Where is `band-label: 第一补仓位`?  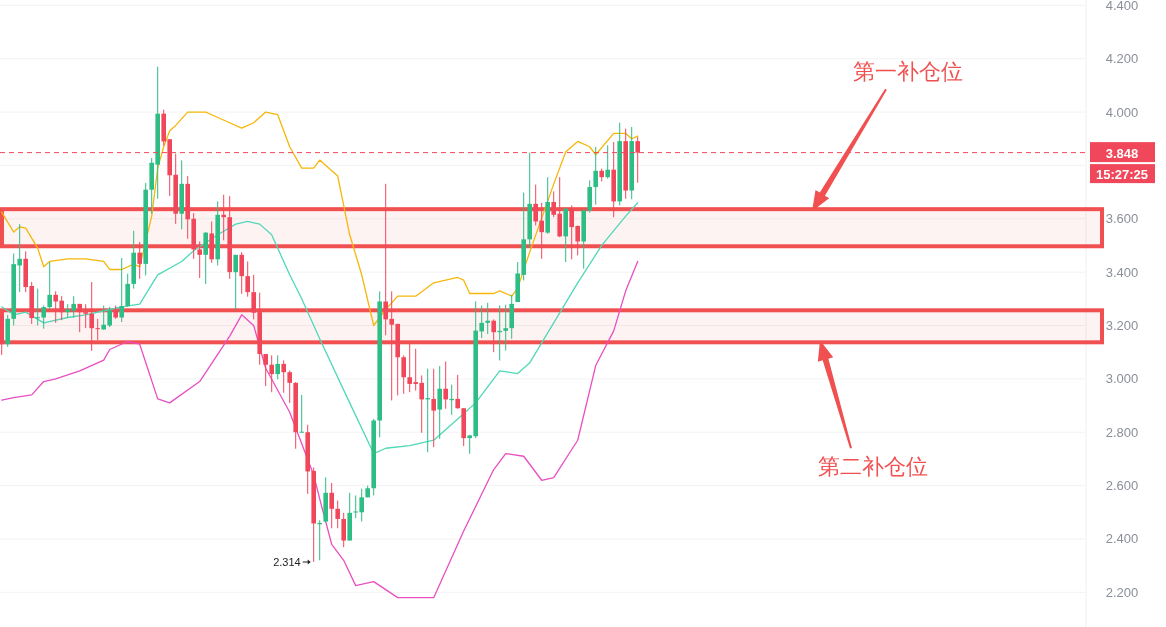
band-label: 第一补仓位 is located at coordinates (908, 72).